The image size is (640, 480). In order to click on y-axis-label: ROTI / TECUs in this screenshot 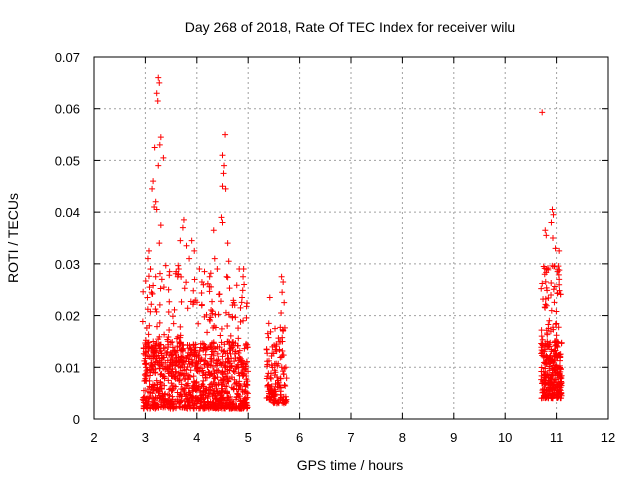, I will do `click(13, 238)`.